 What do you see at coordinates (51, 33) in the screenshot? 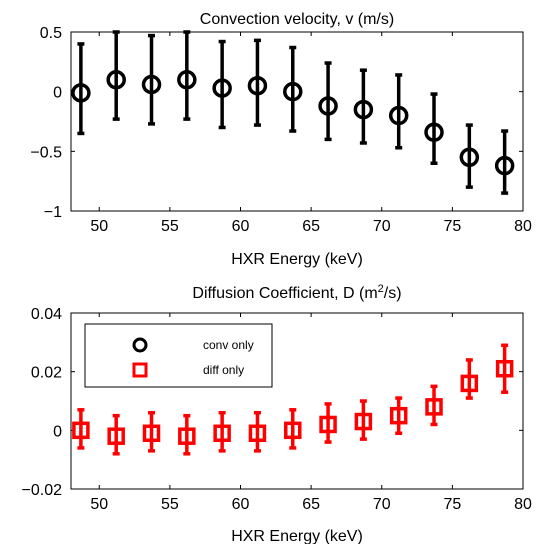
I see `y-tick-label: 0.5` at bounding box center [51, 33].